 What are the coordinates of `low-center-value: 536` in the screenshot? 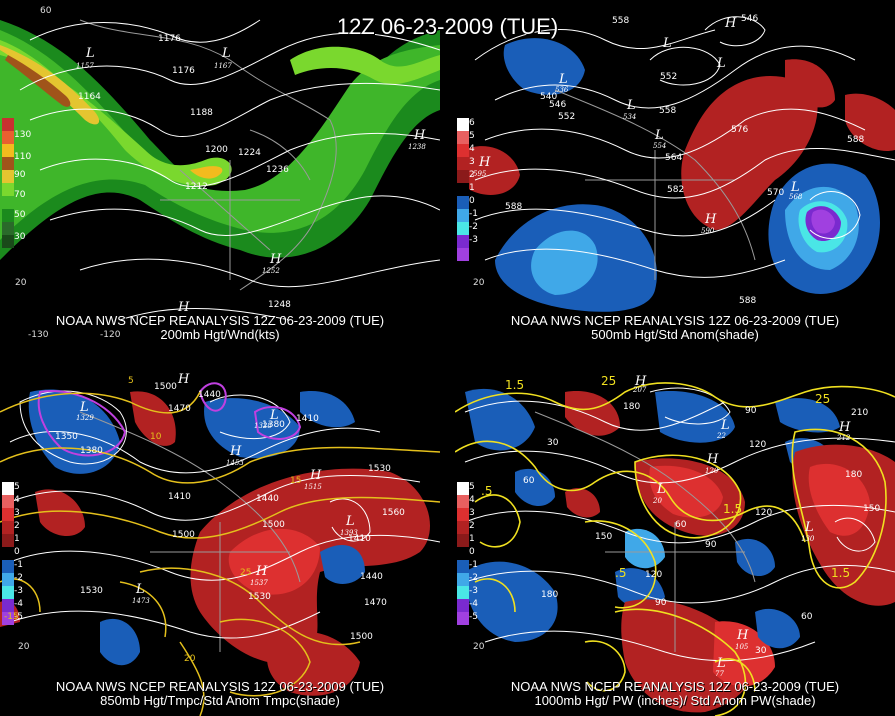 It's located at (562, 90).